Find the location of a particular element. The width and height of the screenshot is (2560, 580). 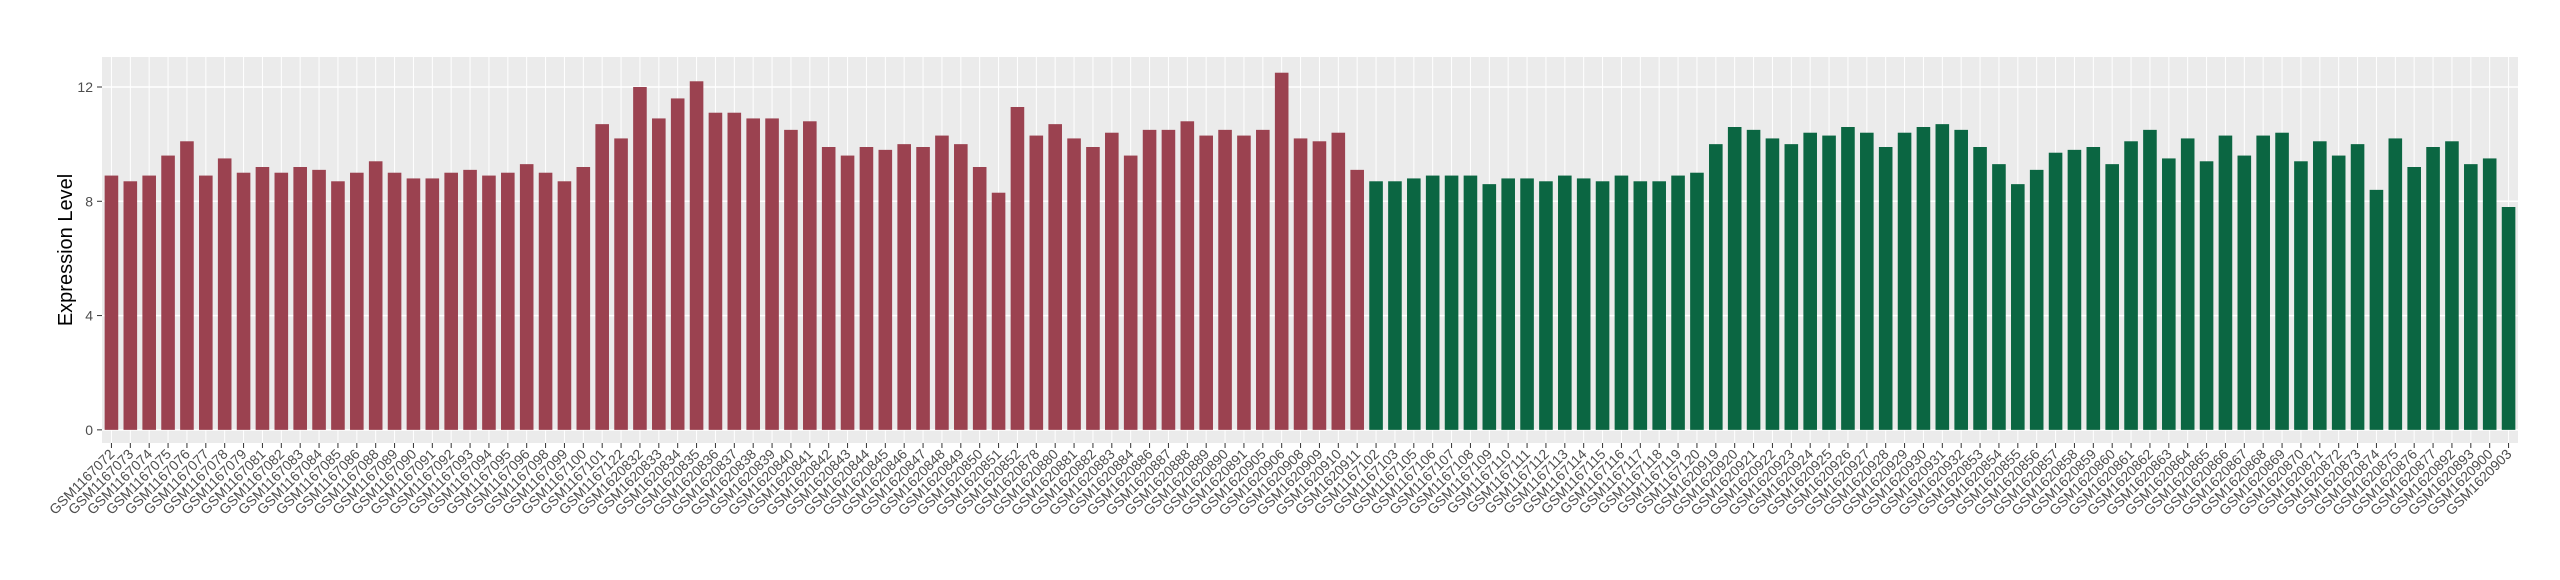

y-axis-title: Expression Level is located at coordinates (66, 250).